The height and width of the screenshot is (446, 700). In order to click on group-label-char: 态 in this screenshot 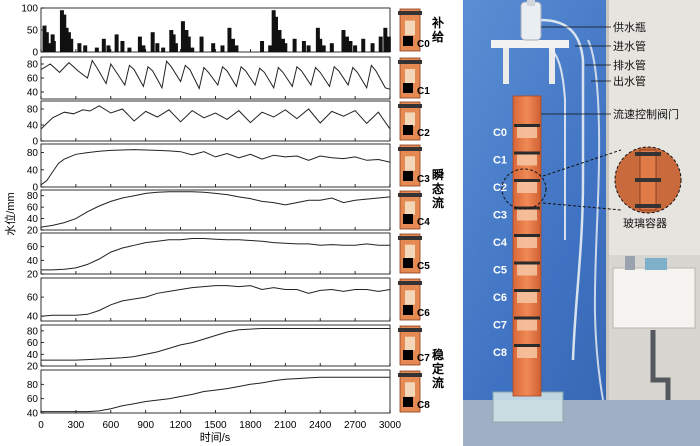, I will do `click(438, 188)`.